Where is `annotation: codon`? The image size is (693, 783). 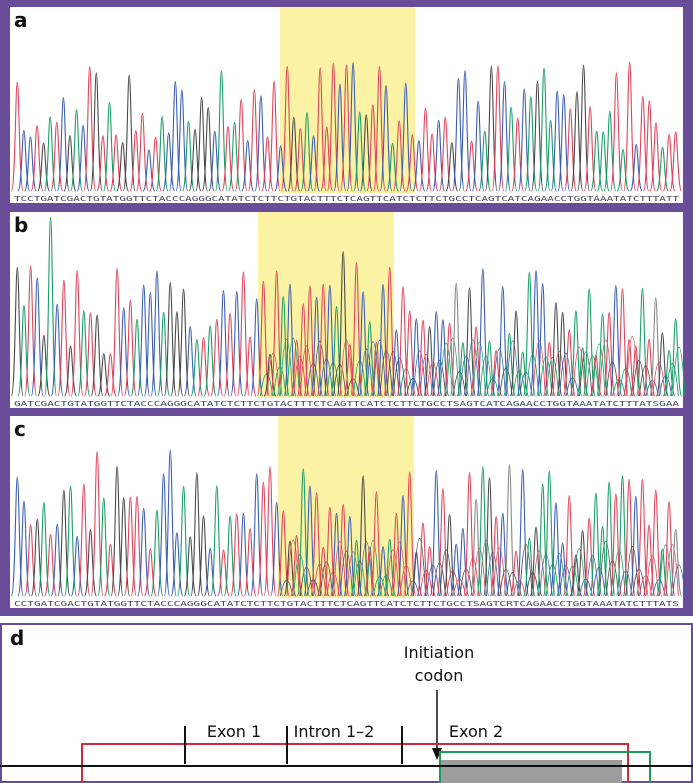 annotation: codon is located at coordinates (439, 675).